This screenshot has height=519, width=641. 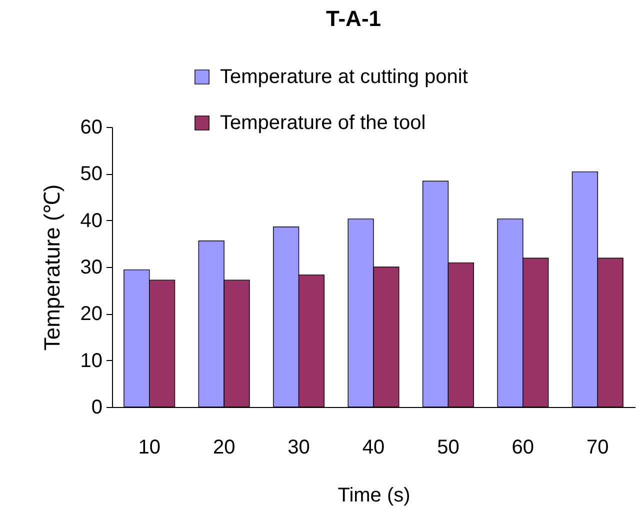 I want to click on y-tick-label: 50, so click(x=91, y=174).